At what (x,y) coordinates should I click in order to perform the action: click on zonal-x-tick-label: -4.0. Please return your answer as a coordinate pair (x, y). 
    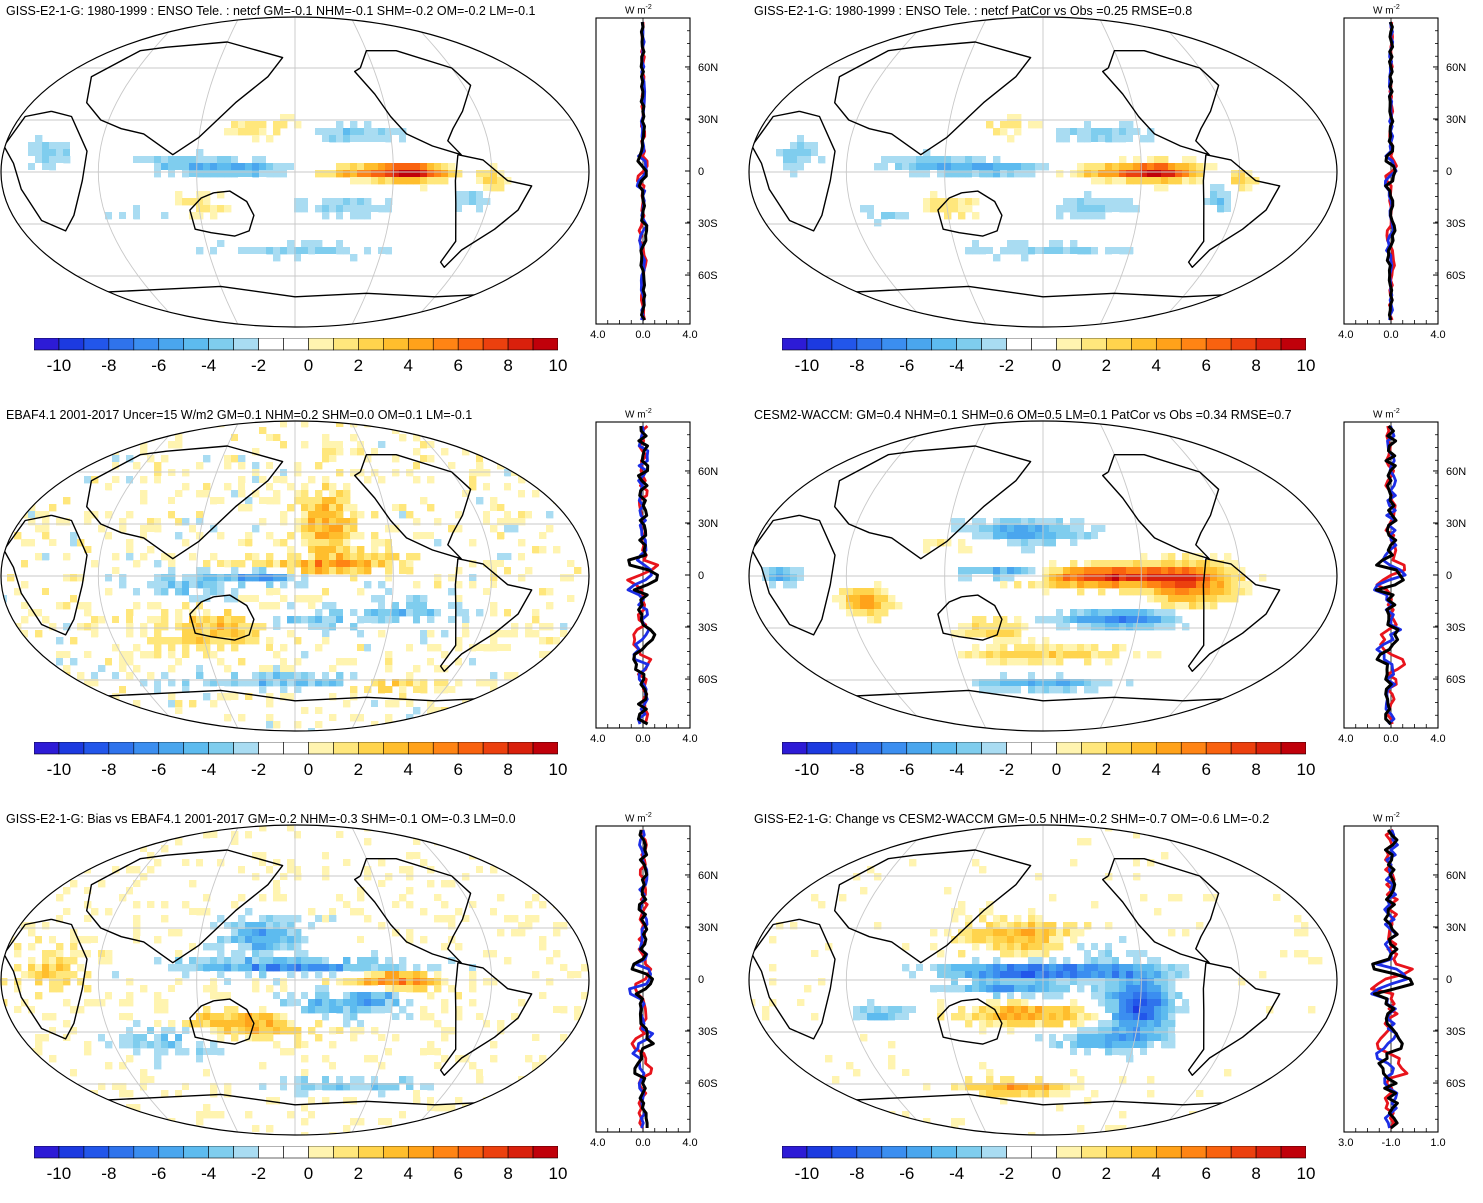
    Looking at the image, I should click on (1345, 335).